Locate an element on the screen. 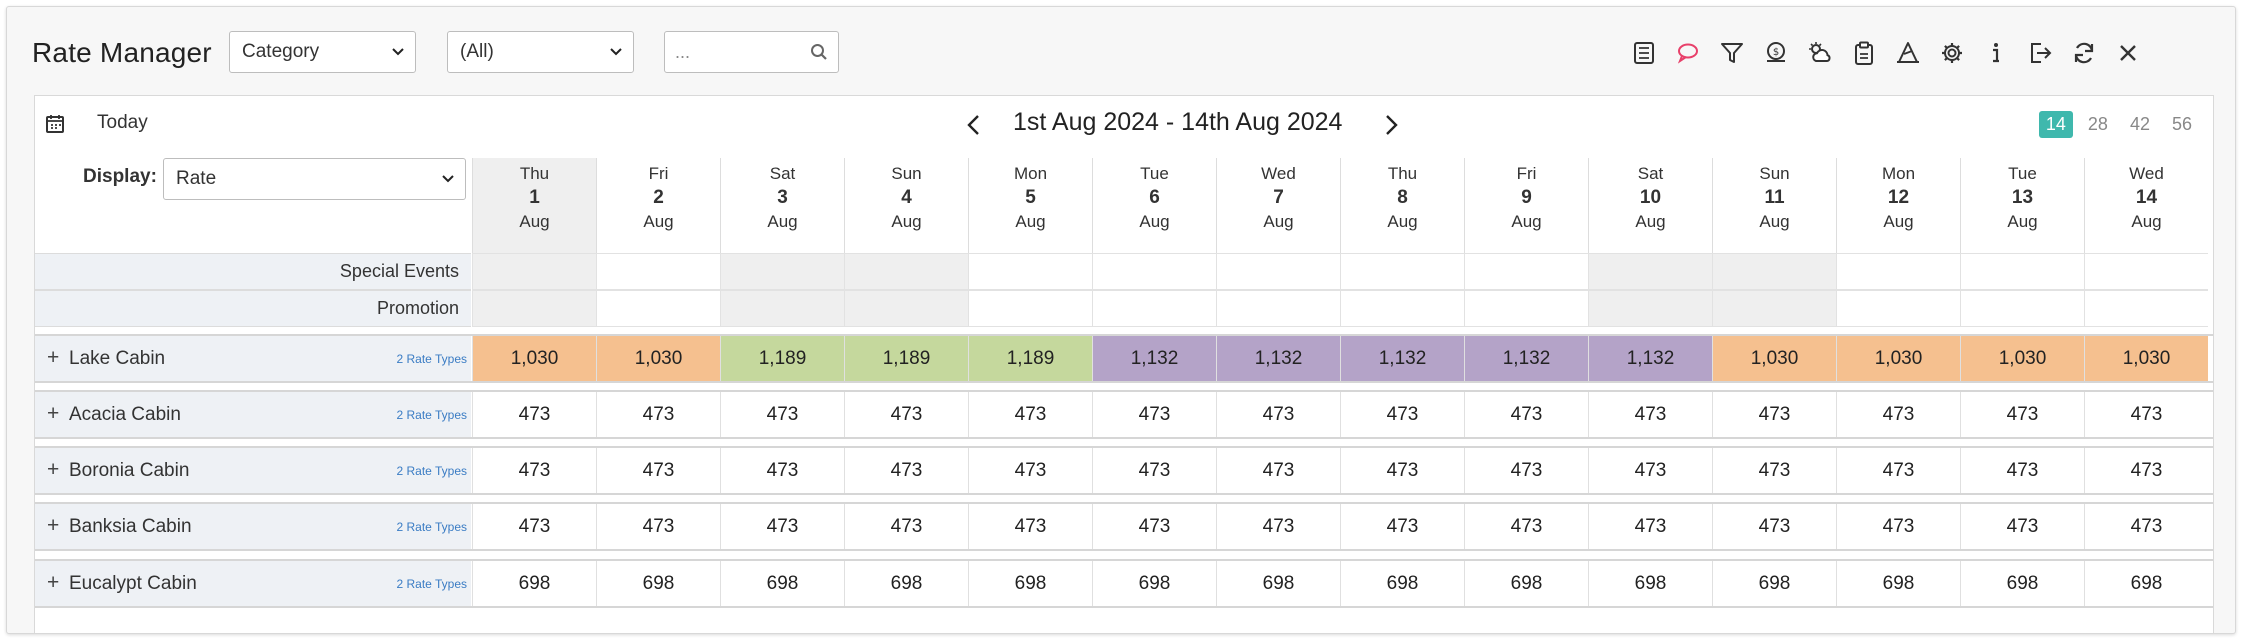  wizard-icon is located at coordinates (1908, 53).